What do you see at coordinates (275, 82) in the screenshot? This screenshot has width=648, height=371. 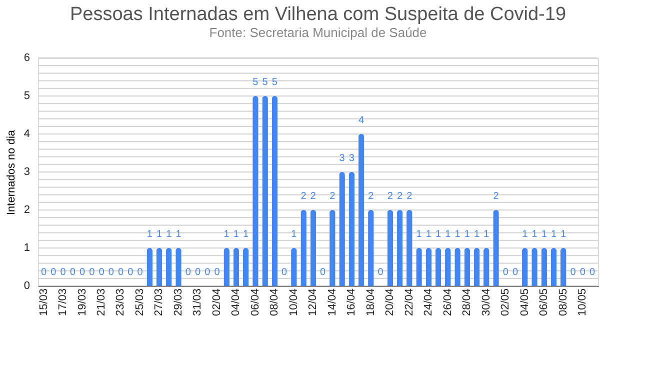 I see `data-label: 5` at bounding box center [275, 82].